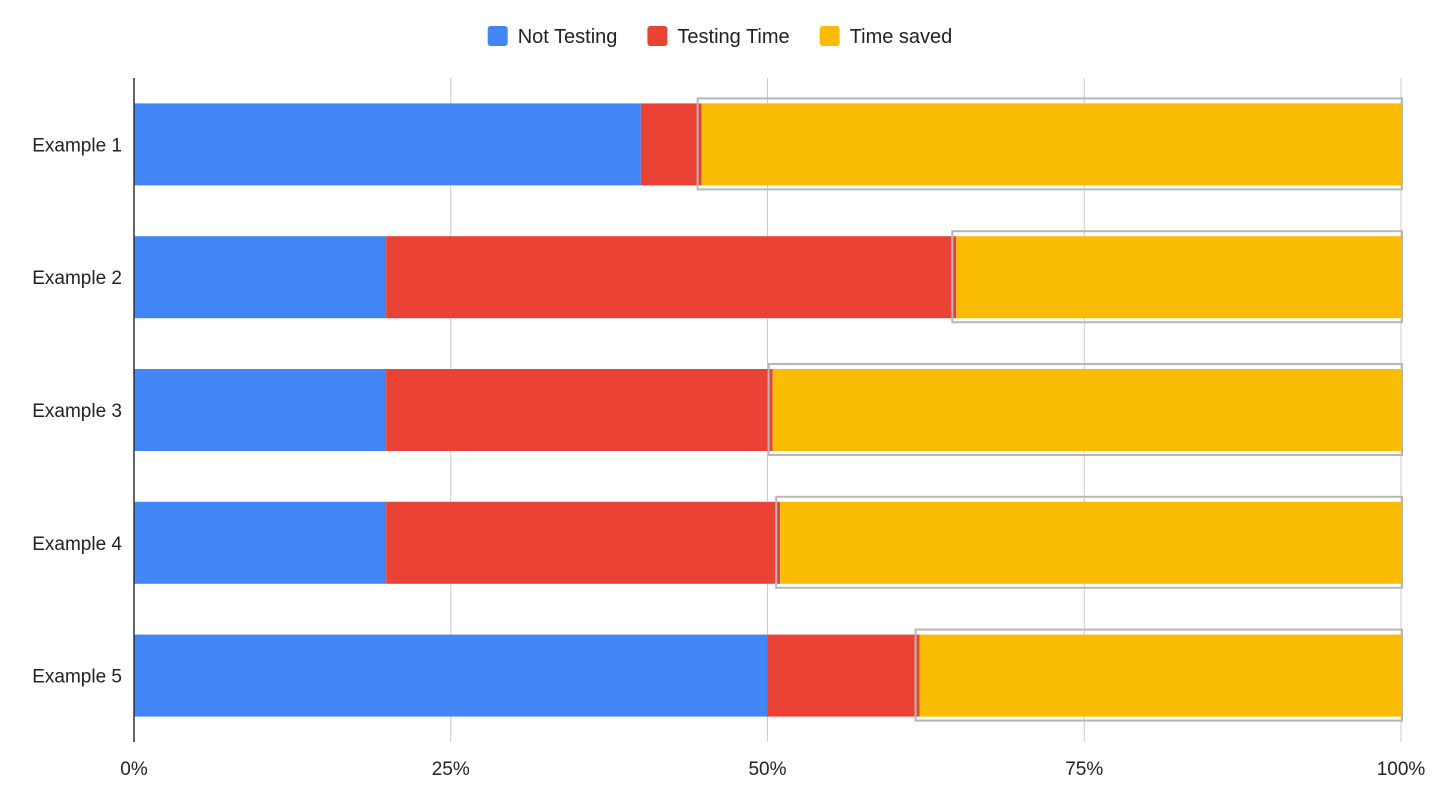 The width and height of the screenshot is (1440, 810). I want to click on x-tick-label: 0%, so click(134, 769).